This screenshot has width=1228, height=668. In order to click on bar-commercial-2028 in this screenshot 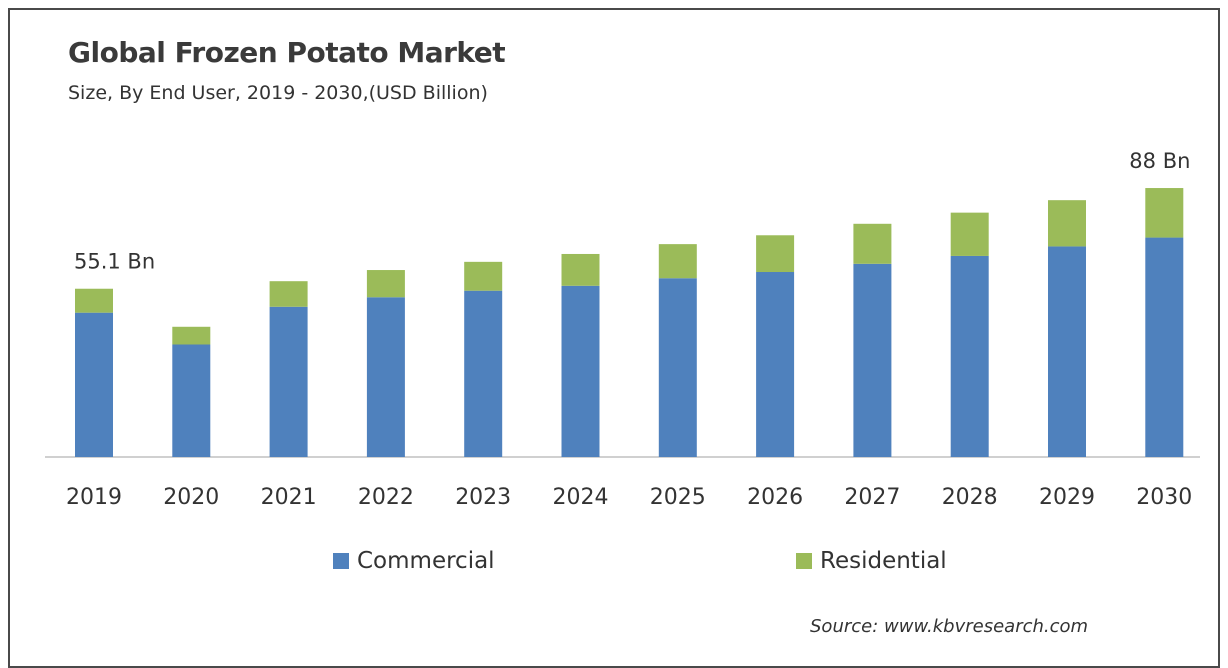, I will do `click(969, 356)`.